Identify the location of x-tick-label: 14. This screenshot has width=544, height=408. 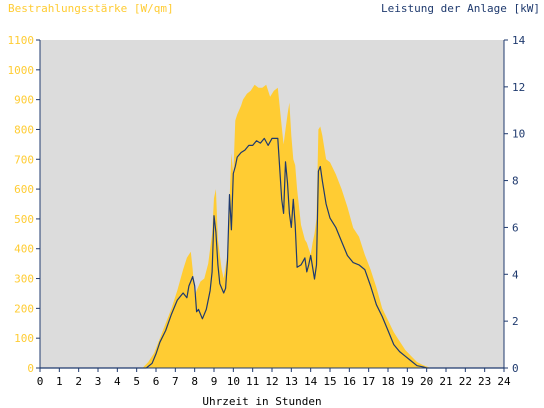
(311, 381).